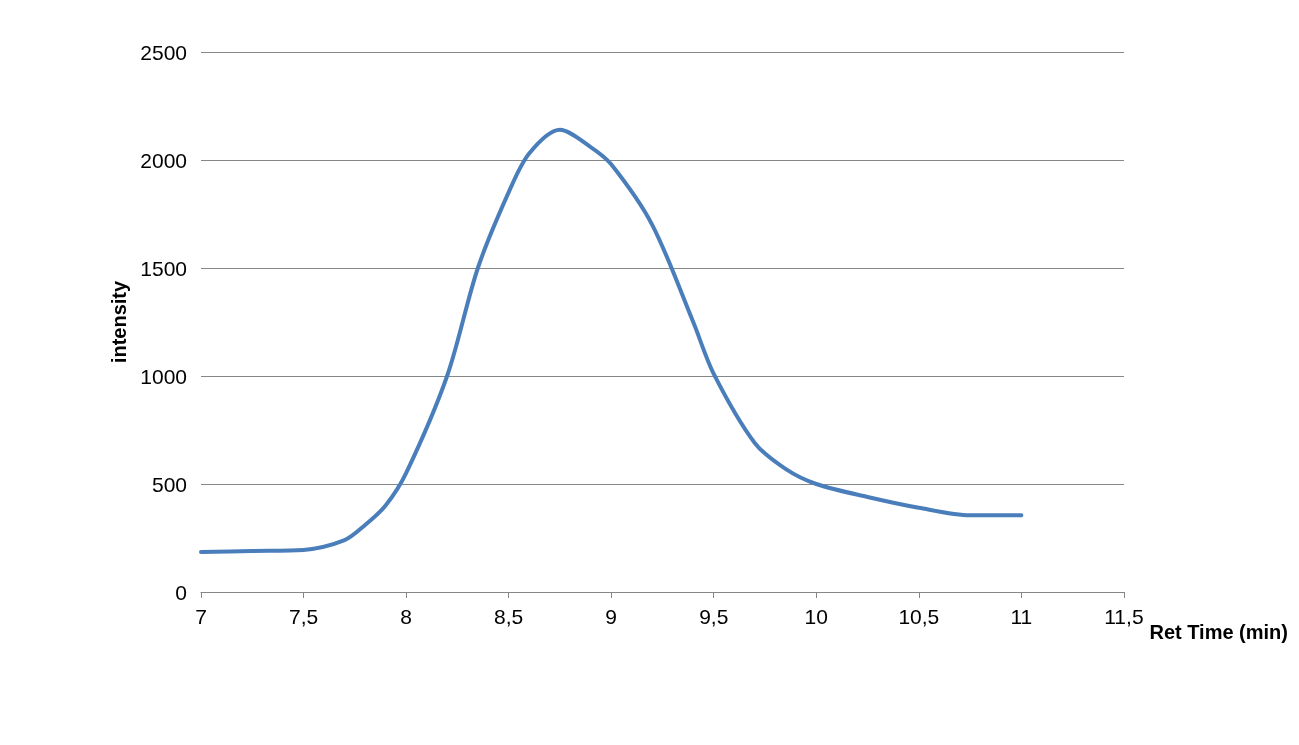 The width and height of the screenshot is (1299, 745). Describe the element at coordinates (919, 616) in the screenshot. I see `x-tick-label: 10,5` at that location.